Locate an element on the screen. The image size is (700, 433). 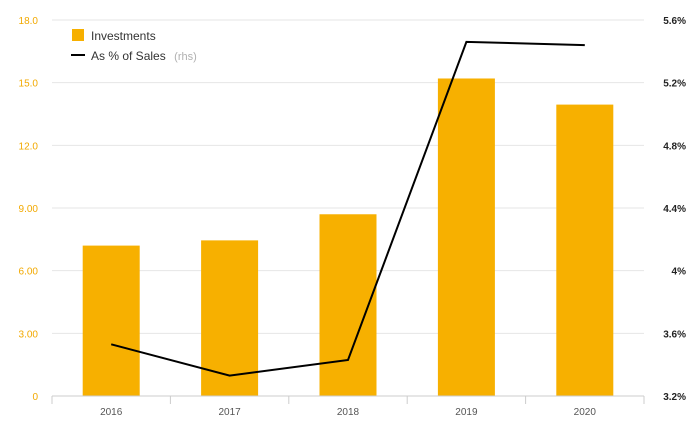
bar-2018 is located at coordinates (348, 305).